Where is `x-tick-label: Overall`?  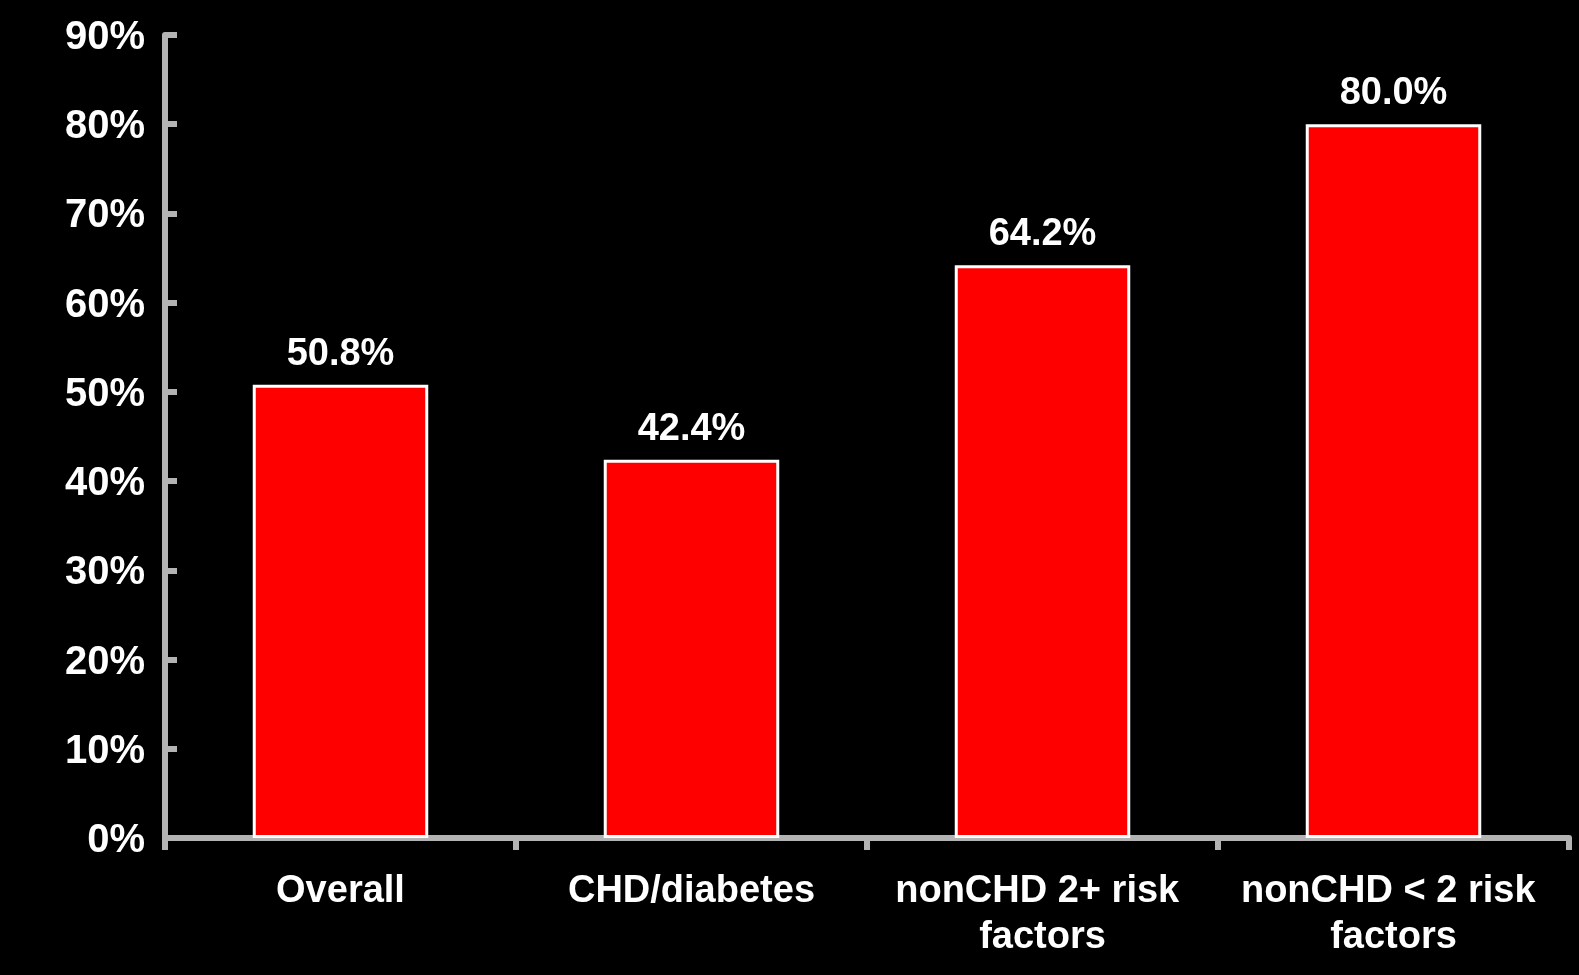
x-tick-label: Overall is located at coordinates (340, 889).